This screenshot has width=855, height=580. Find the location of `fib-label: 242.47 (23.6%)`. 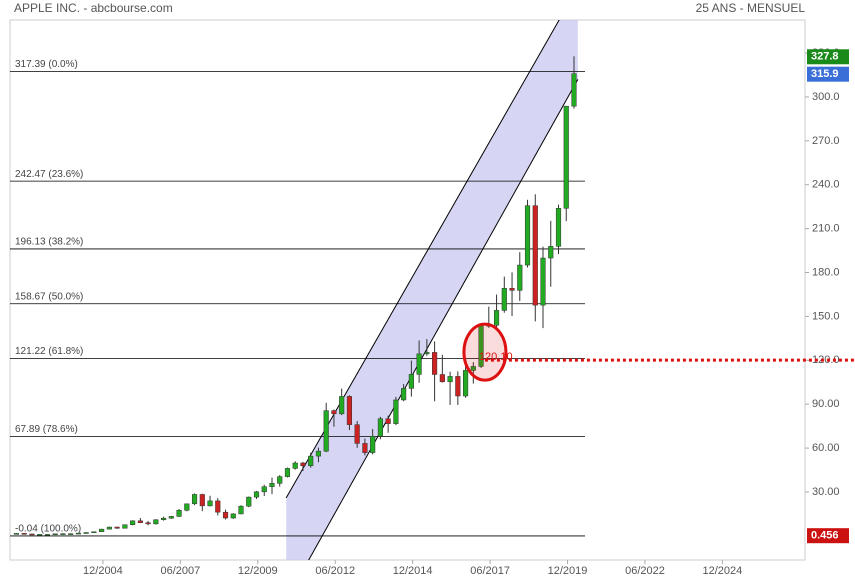

fib-label: 242.47 (23.6%) is located at coordinates (49, 174).